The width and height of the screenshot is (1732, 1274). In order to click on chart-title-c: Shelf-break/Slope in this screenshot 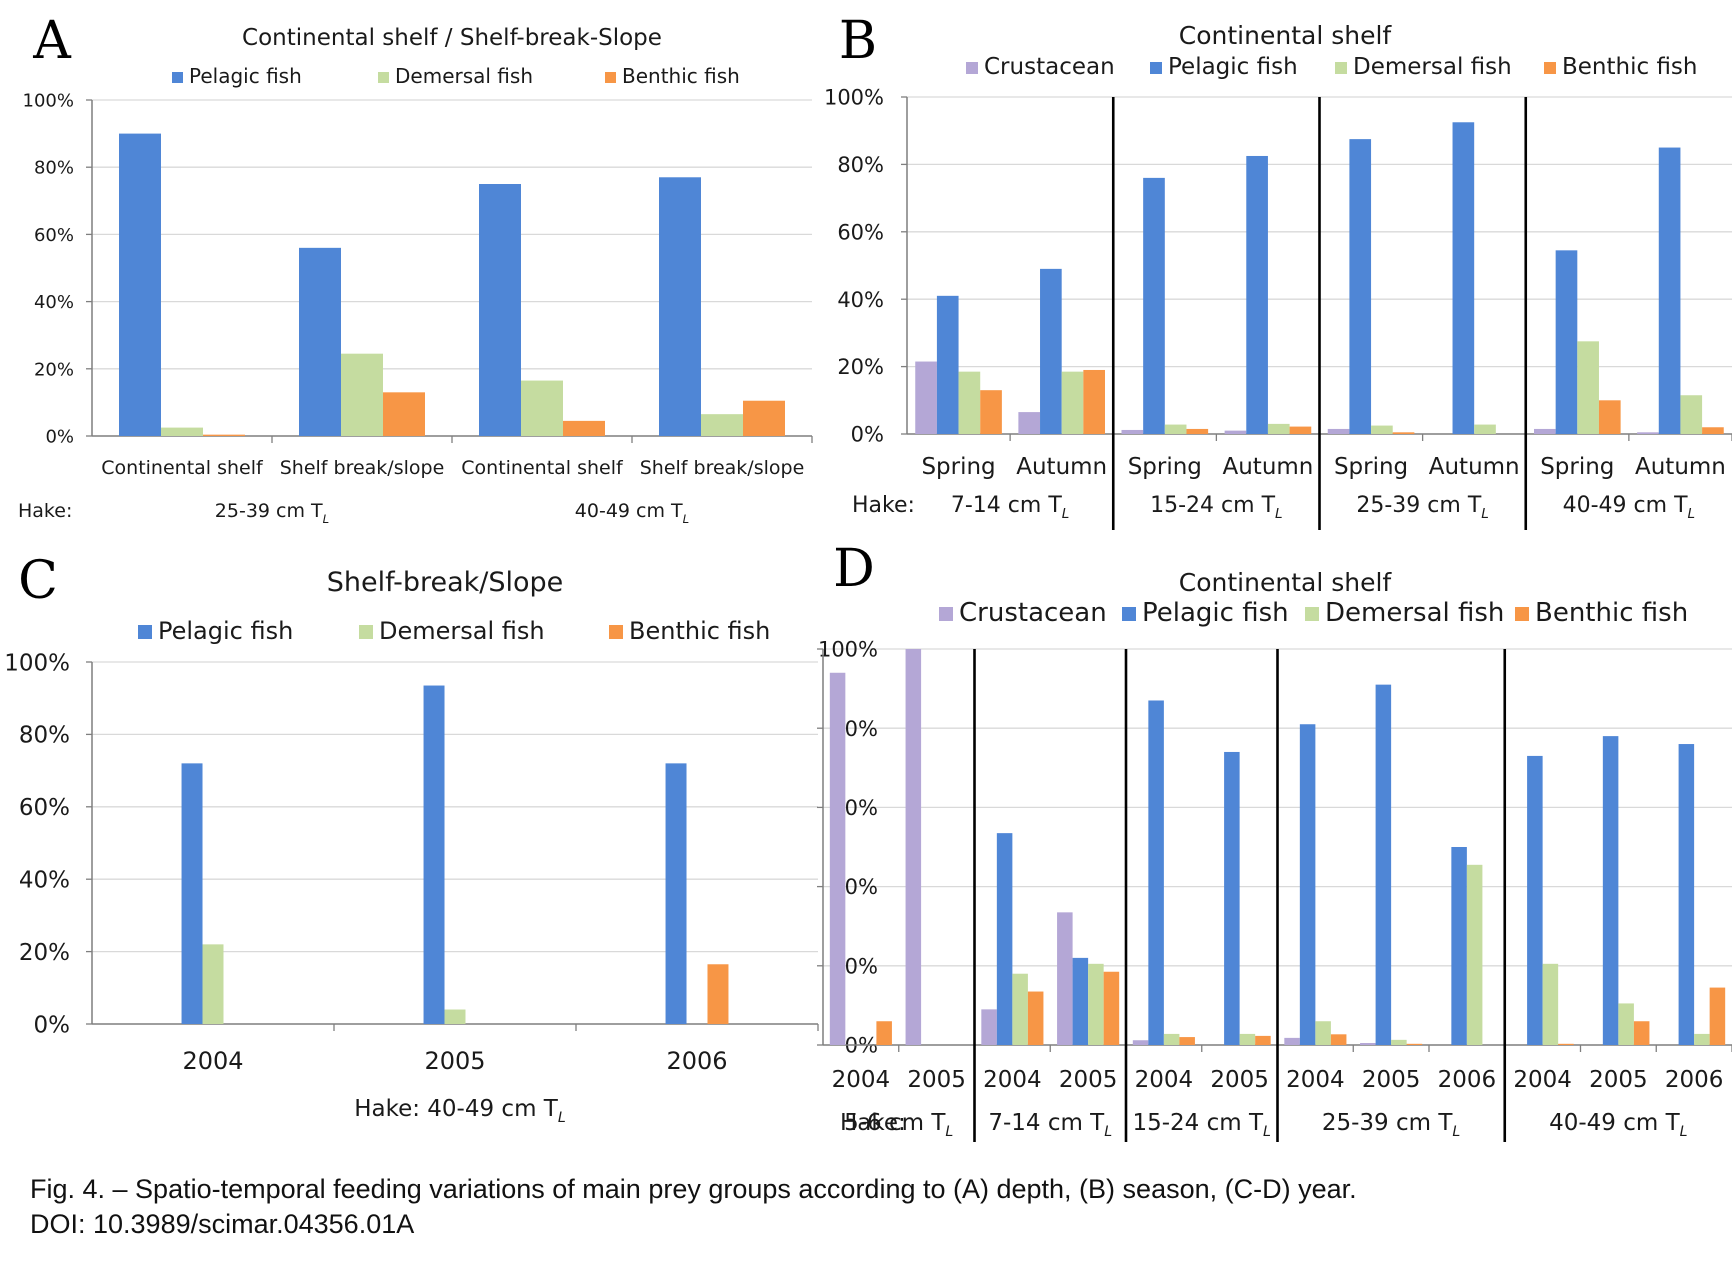, I will do `click(445, 582)`.